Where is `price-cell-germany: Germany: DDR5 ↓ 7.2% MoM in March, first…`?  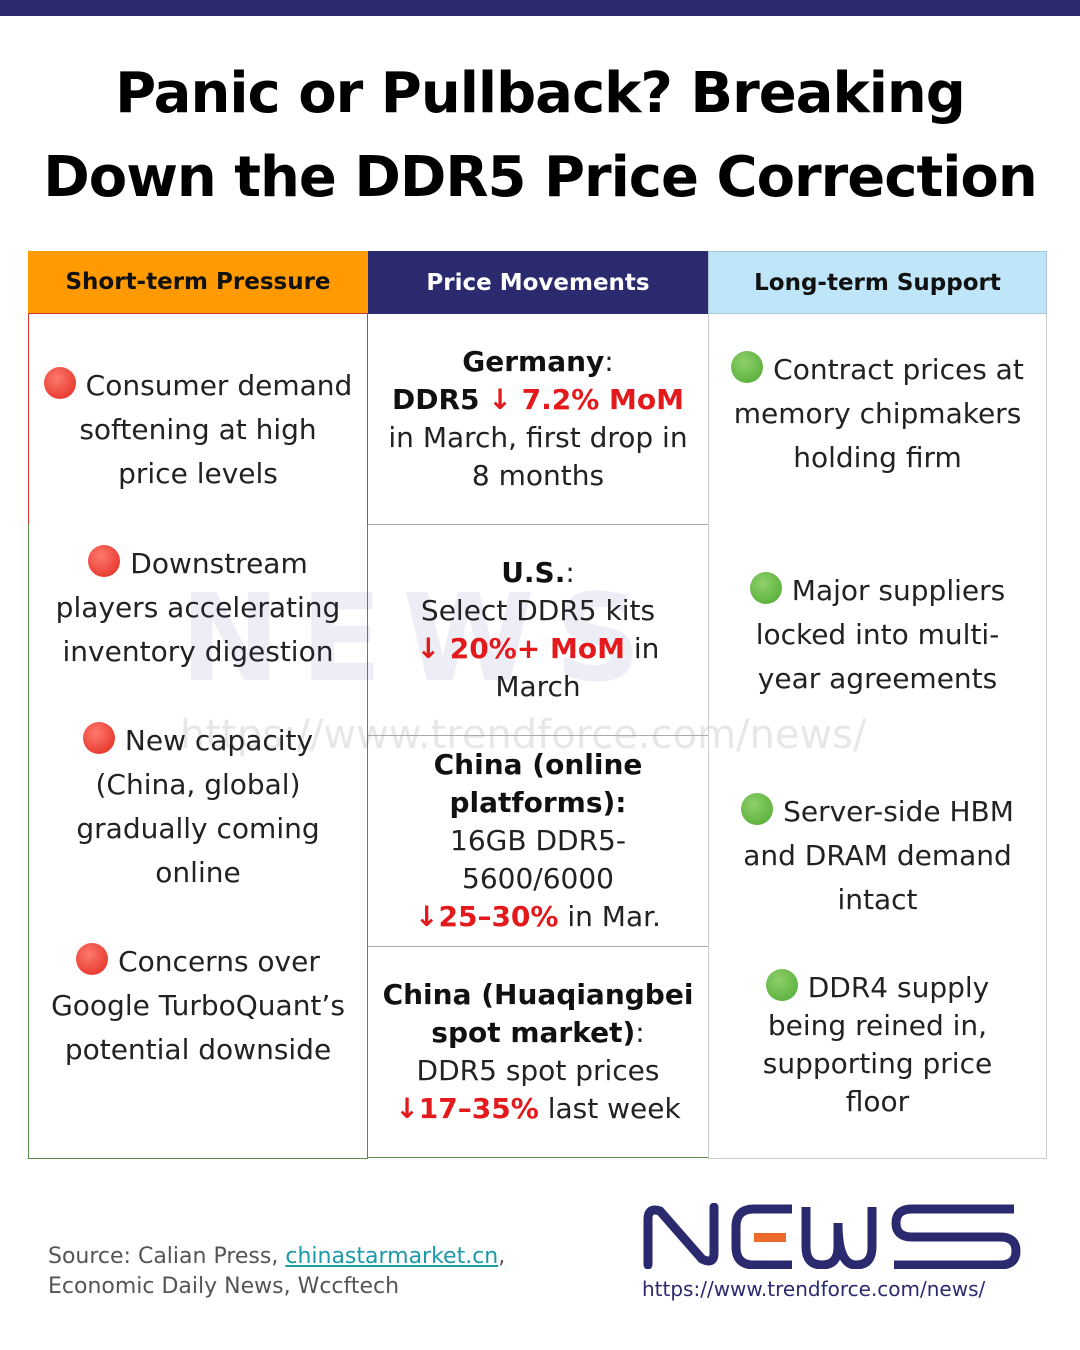 price-cell-germany: Germany: DDR5 ↓ 7.2% MoM in March, first… is located at coordinates (538, 419).